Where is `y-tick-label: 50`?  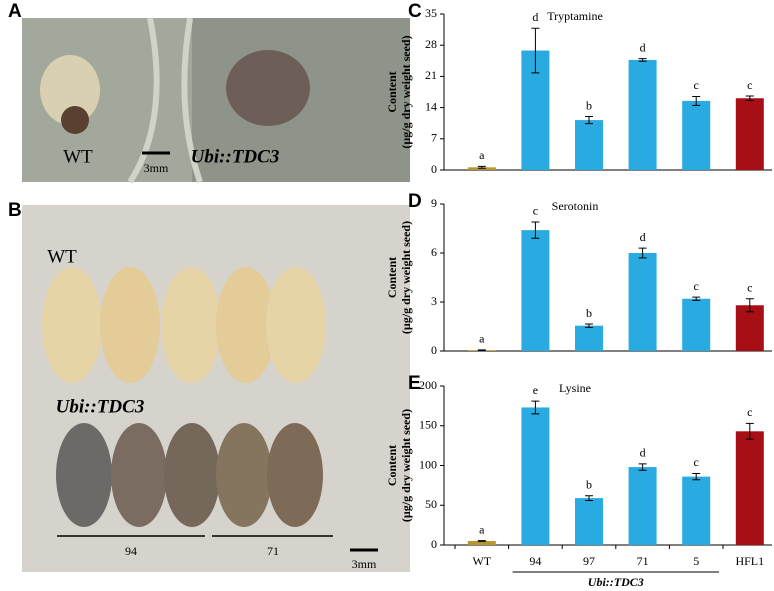
y-tick-label: 50 is located at coordinates (431, 504).